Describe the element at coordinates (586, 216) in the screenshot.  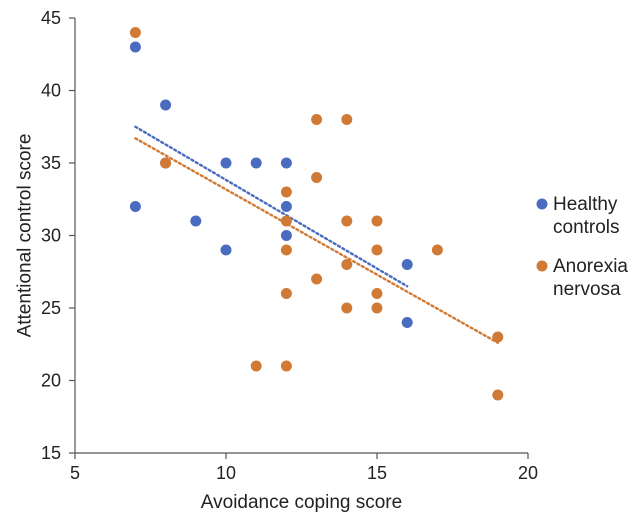
I see `legend-label: Healthy controls` at that location.